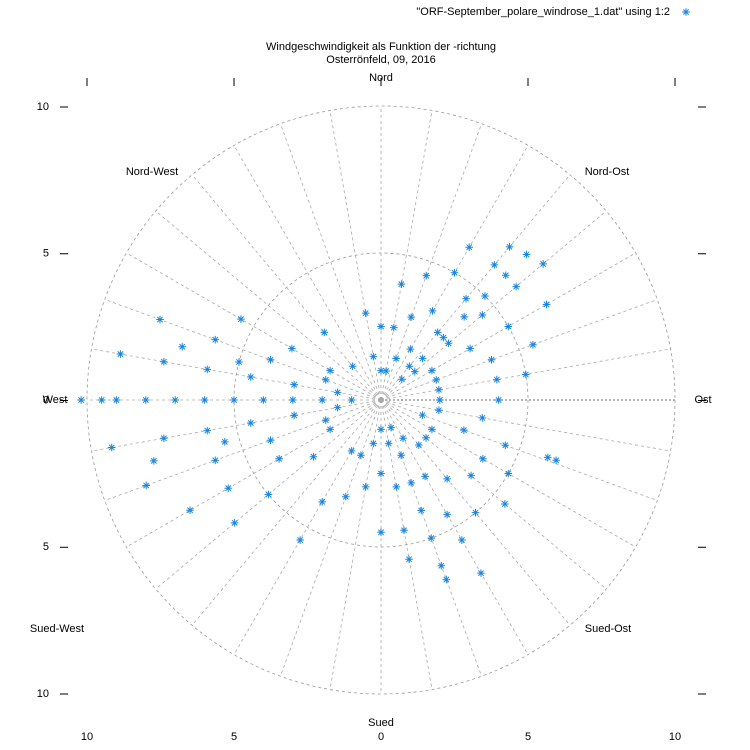  What do you see at coordinates (234, 737) in the screenshot?
I see `x-tick-label: 5` at bounding box center [234, 737].